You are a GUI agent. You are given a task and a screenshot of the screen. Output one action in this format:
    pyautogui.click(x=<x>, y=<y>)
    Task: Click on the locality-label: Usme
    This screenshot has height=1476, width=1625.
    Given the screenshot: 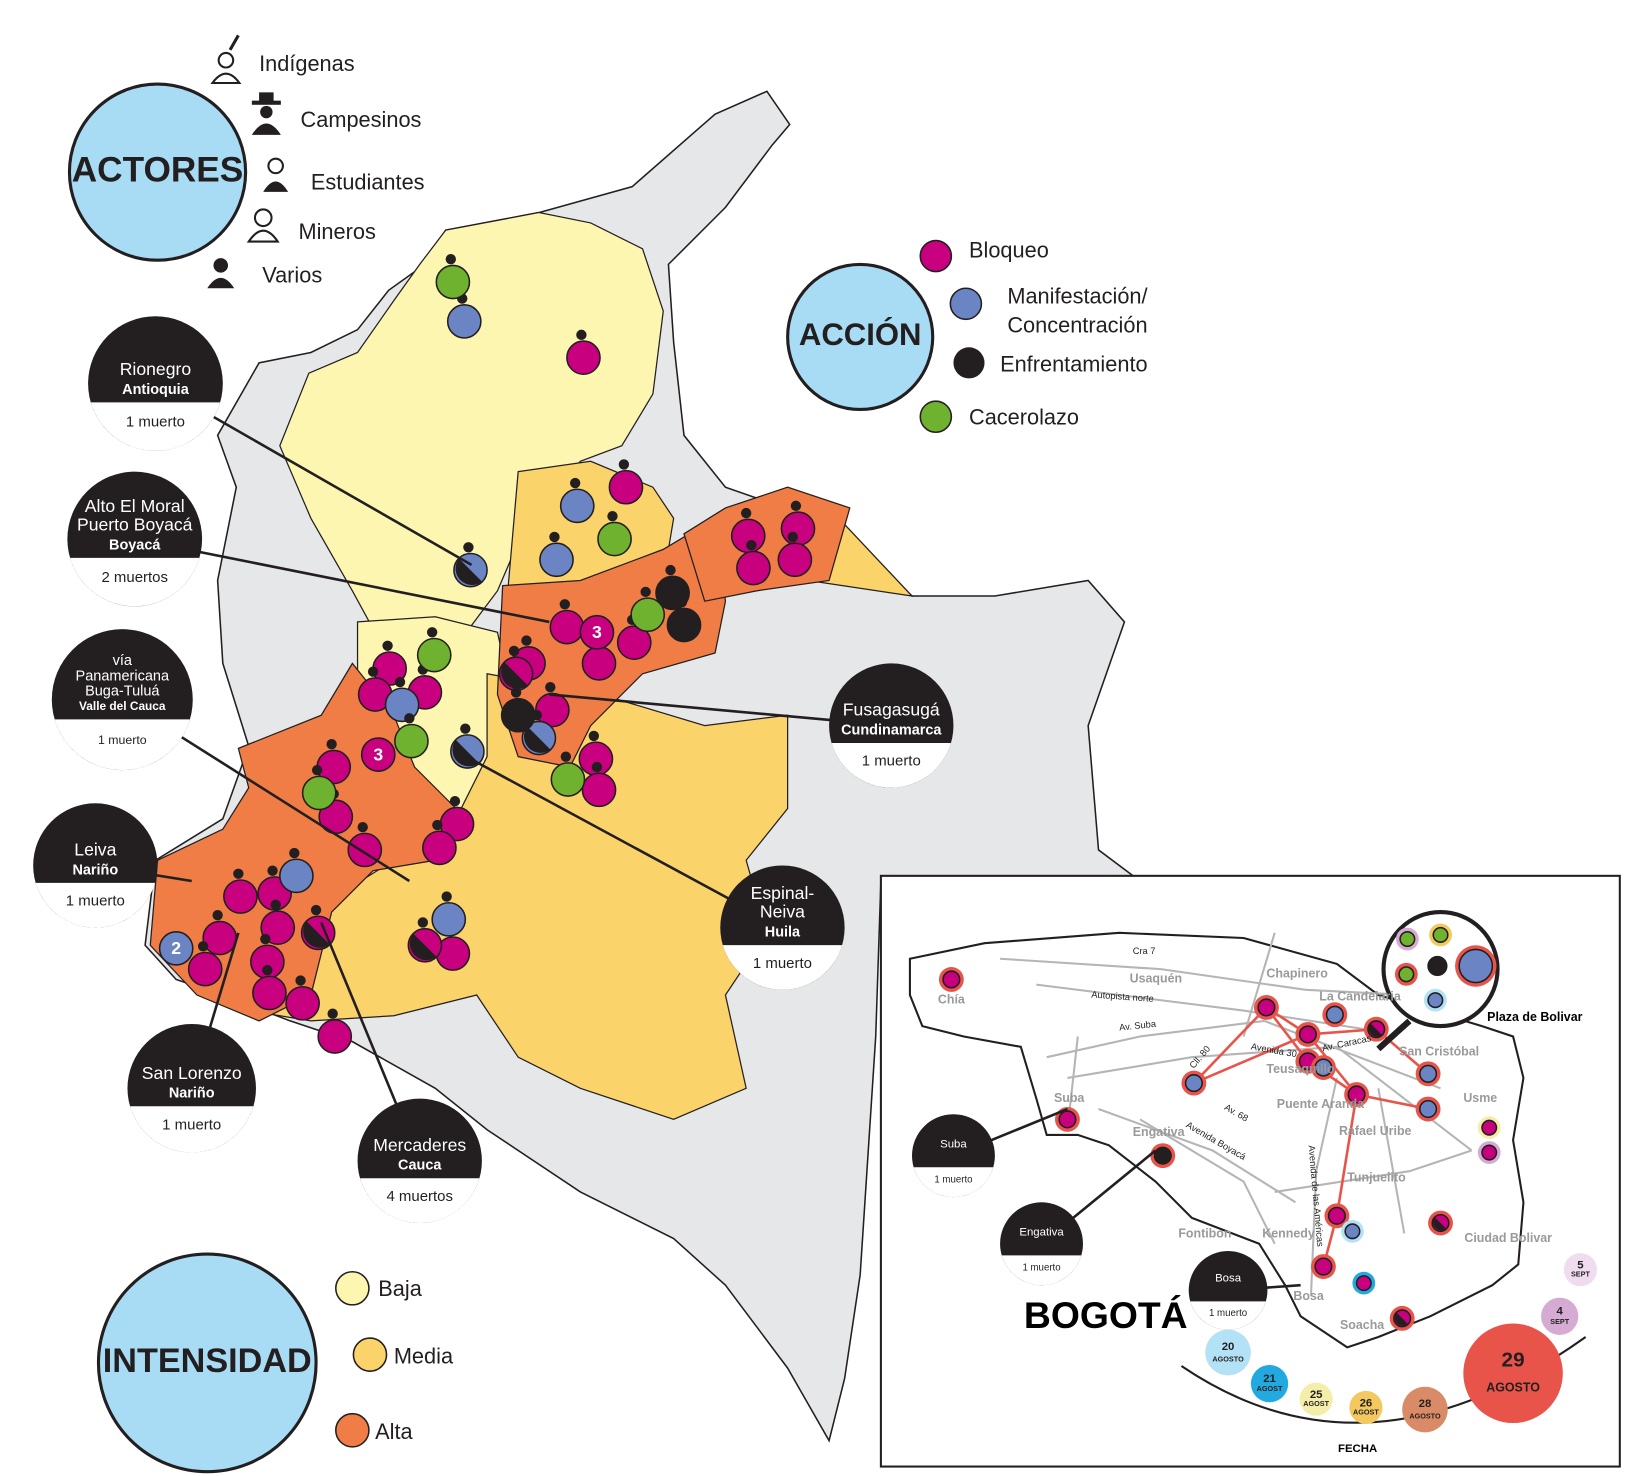 What is the action you would take?
    pyautogui.click(x=1480, y=1098)
    